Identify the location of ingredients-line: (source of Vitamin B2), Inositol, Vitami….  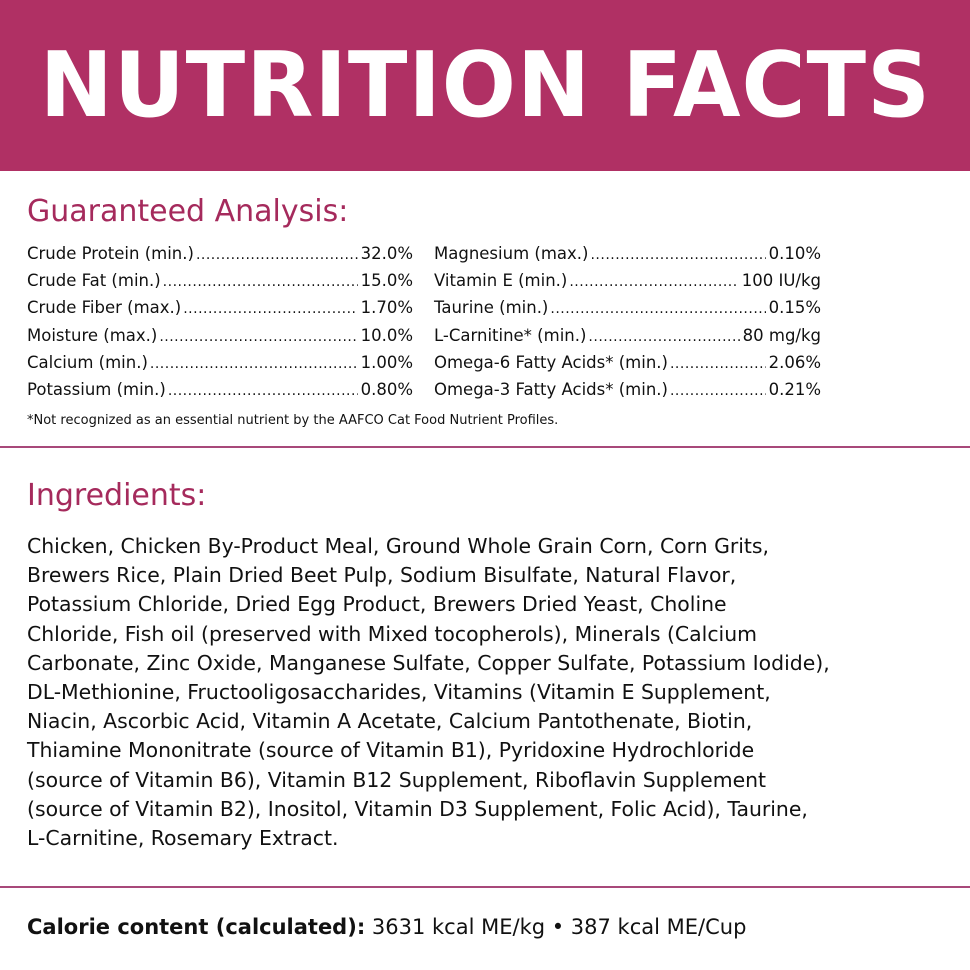
(417, 808).